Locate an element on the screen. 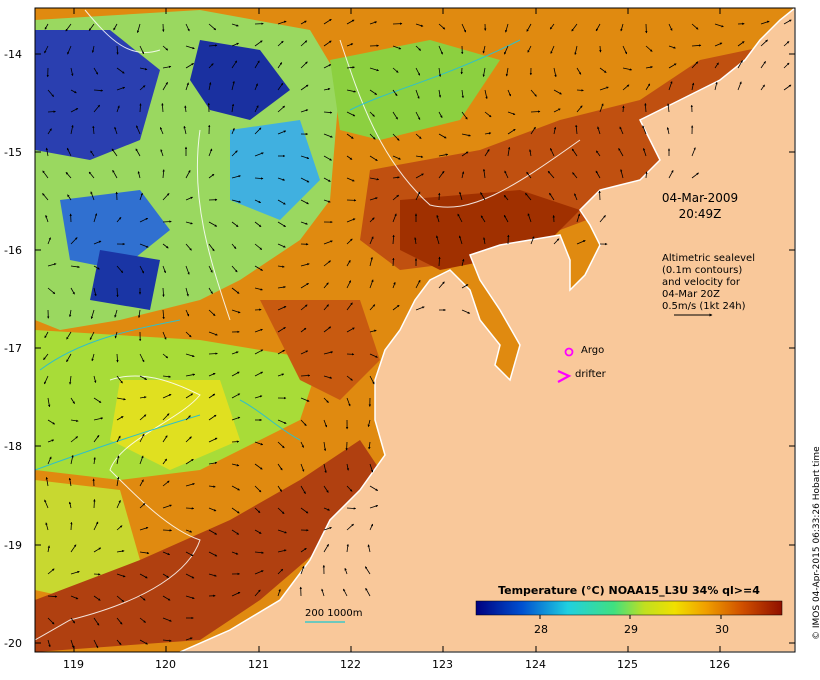 The image size is (820, 680). lon-label: 121 is located at coordinates (258, 664).